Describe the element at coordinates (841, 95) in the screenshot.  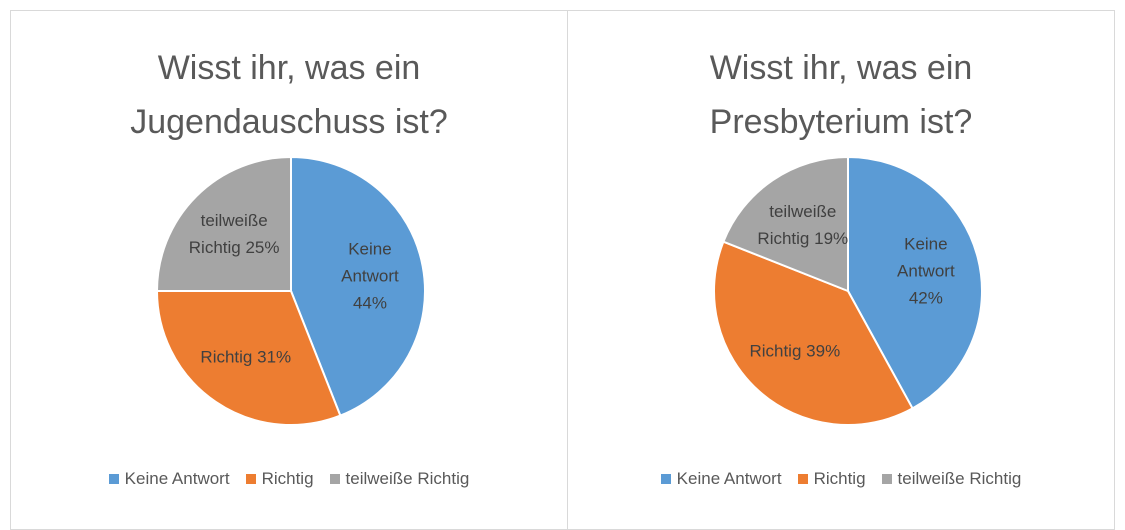
I see `chart-title: Wisst ihr, was ein Presbyterium ist?` at that location.